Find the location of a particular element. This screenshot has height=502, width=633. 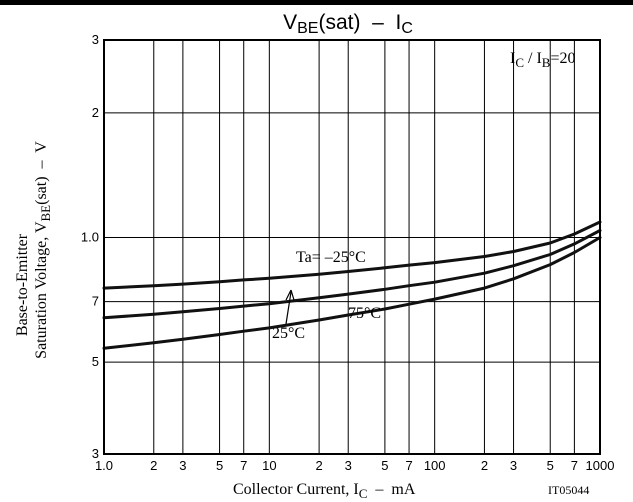

y-axis-label-line1: Base-to-Emitter is located at coordinates (22, 284).